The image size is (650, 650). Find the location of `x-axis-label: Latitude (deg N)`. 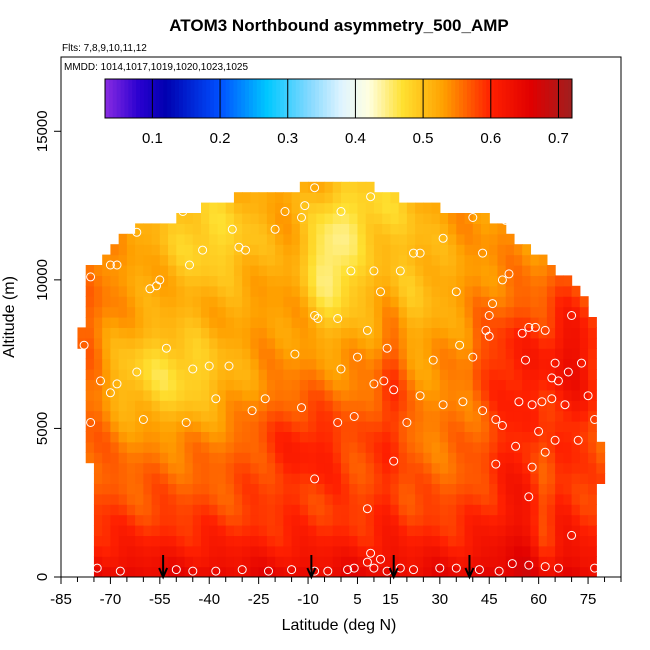

x-axis-label: Latitude (deg N) is located at coordinates (339, 625).